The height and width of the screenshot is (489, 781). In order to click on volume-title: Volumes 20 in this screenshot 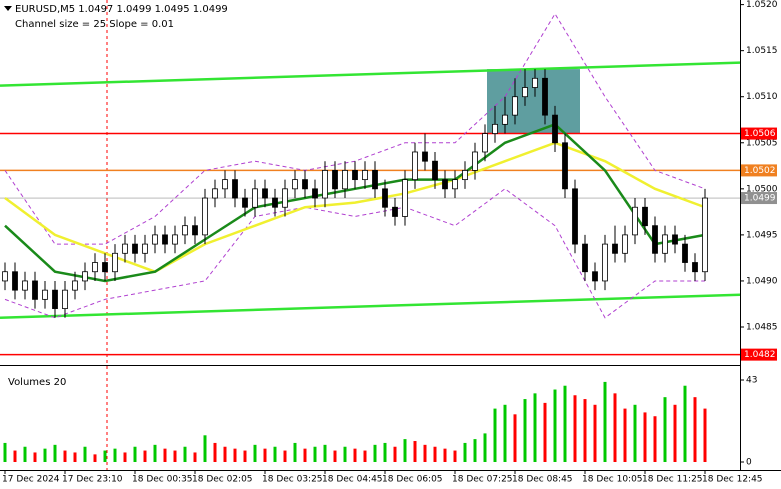, I will do `click(37, 382)`.